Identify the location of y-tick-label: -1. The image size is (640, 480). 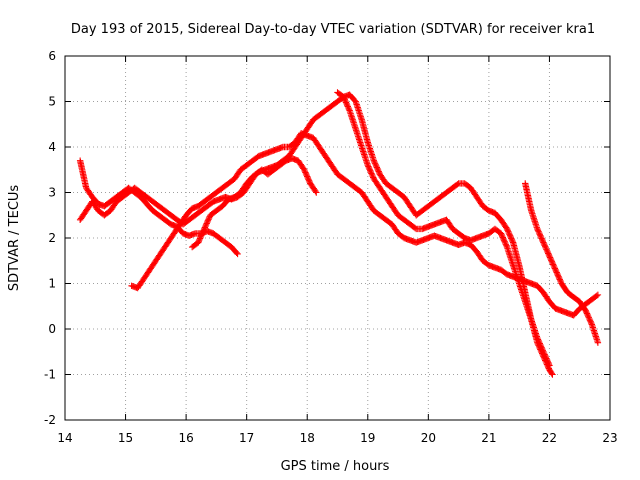
(50, 375).